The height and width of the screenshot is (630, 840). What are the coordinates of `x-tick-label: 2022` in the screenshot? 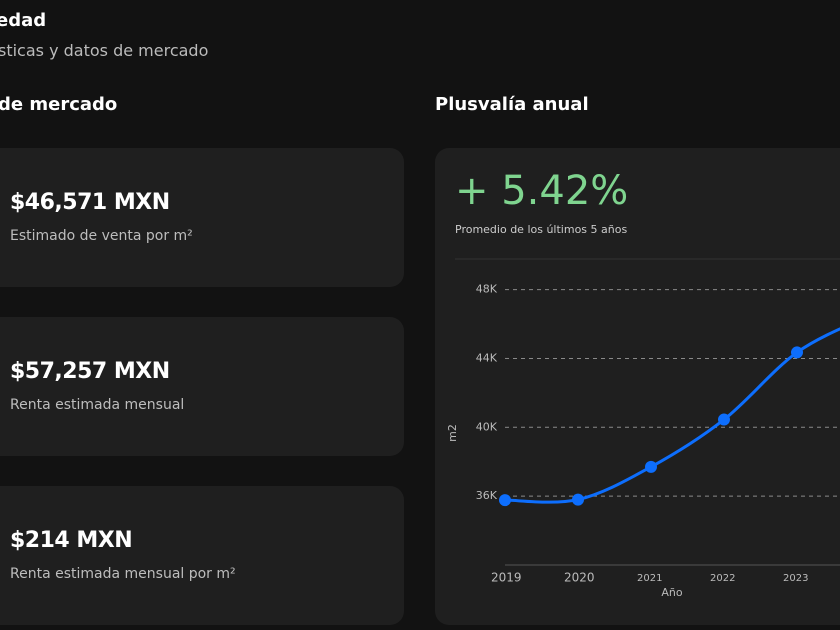 It's located at (722, 578).